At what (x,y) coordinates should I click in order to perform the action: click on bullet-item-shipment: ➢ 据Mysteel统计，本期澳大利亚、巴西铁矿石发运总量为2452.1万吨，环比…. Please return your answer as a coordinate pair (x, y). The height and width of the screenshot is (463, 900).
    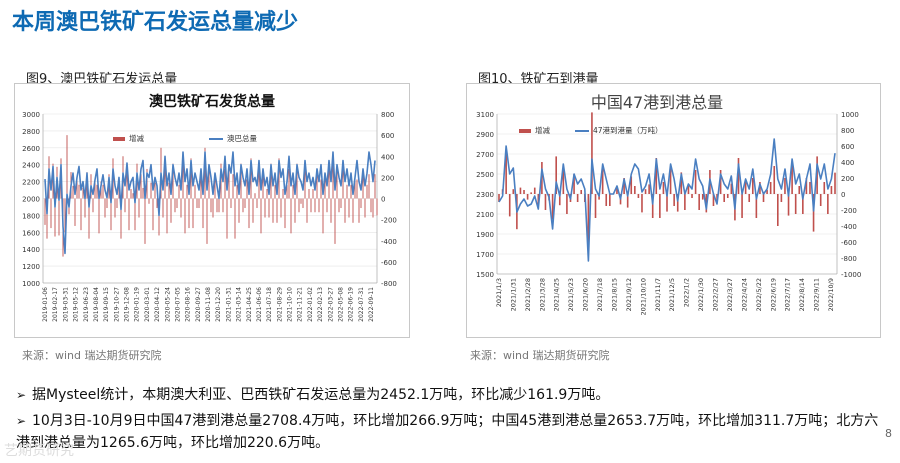
    Looking at the image, I should click on (446, 395).